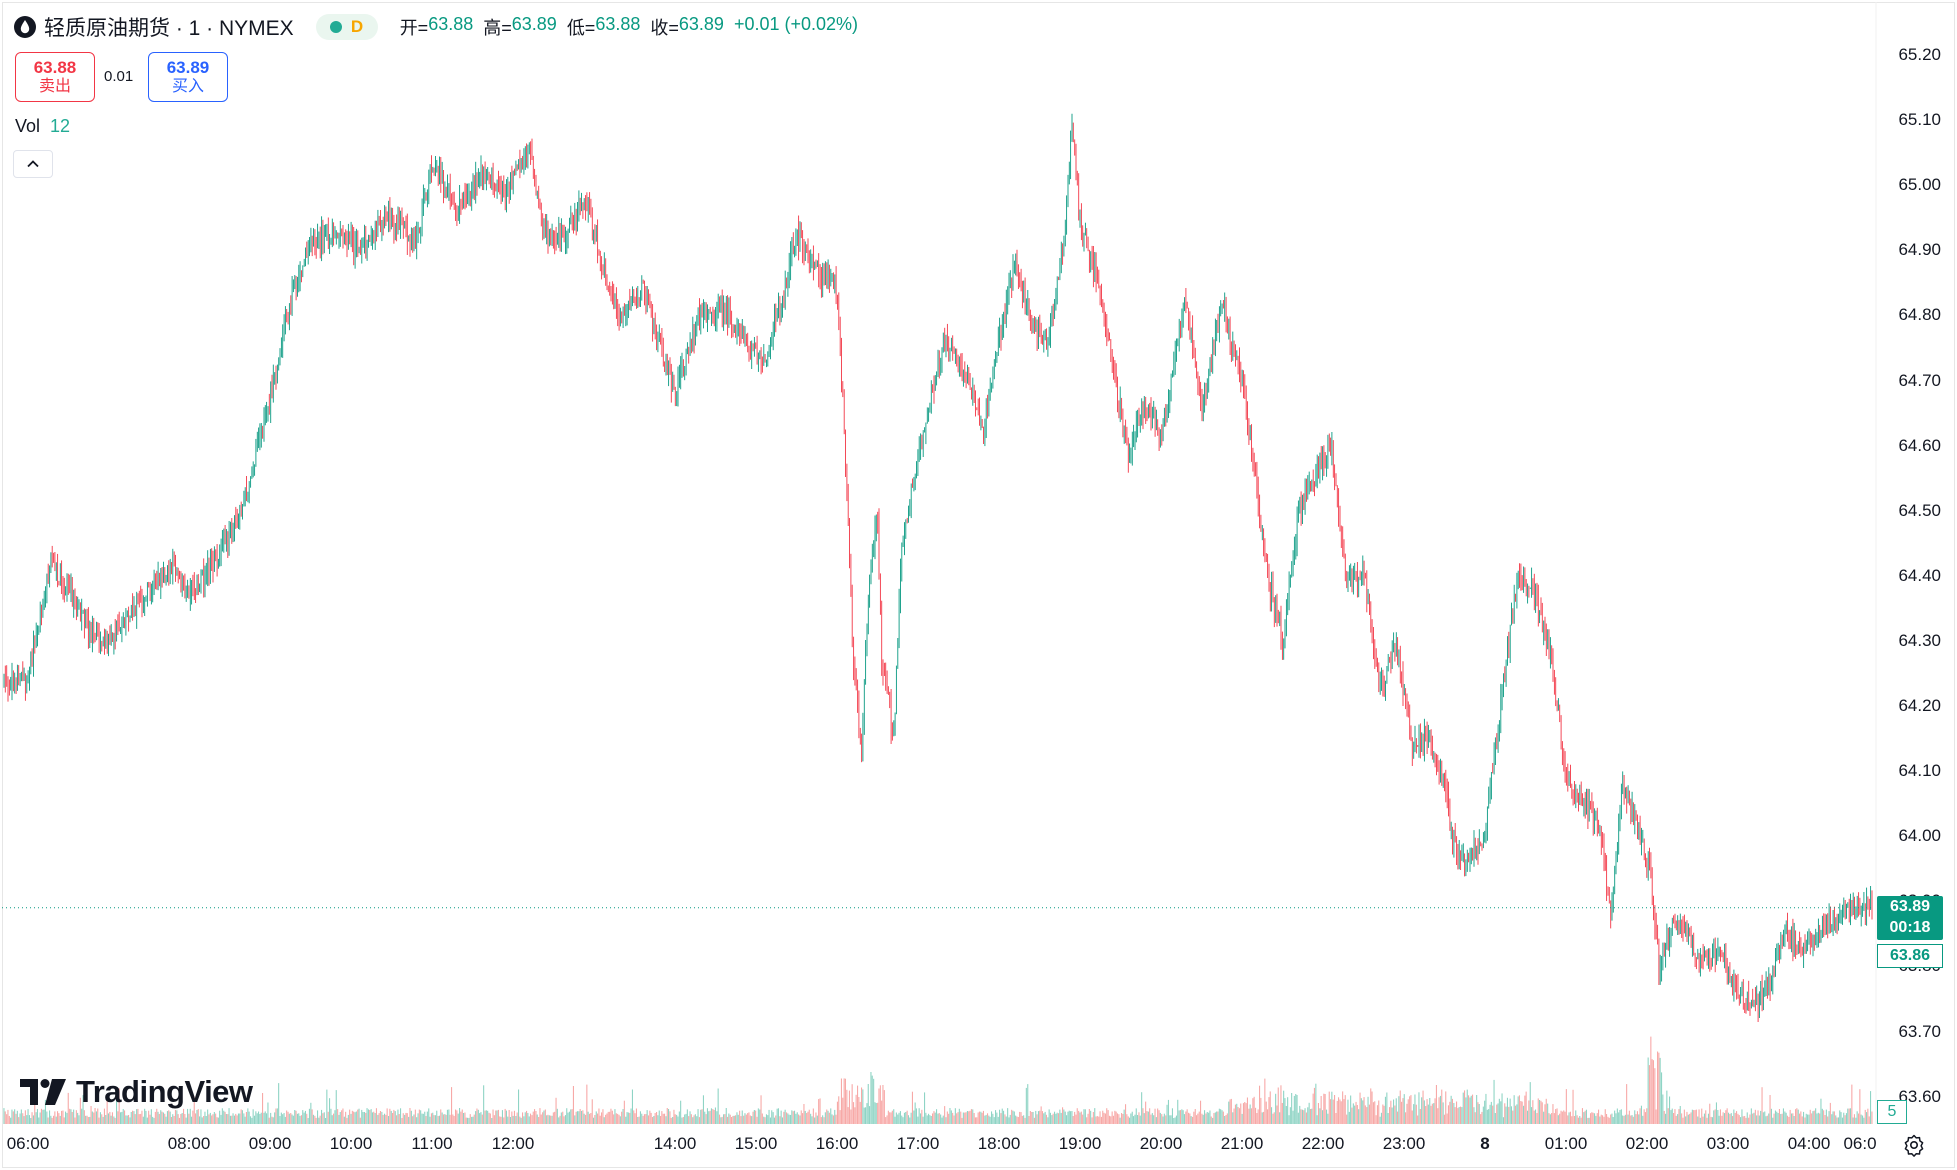 This screenshot has width=1957, height=1170. I want to click on time-tick-label: 21:00, so click(1242, 1143).